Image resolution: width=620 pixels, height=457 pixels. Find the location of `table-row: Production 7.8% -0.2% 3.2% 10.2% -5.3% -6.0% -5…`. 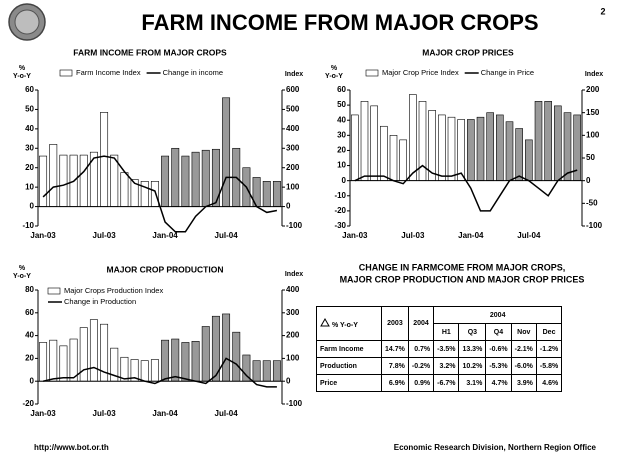

table-row: Production 7.8% -0.2% 3.2% 10.2% -5.3% -6.0% -5… is located at coordinates (439, 366).